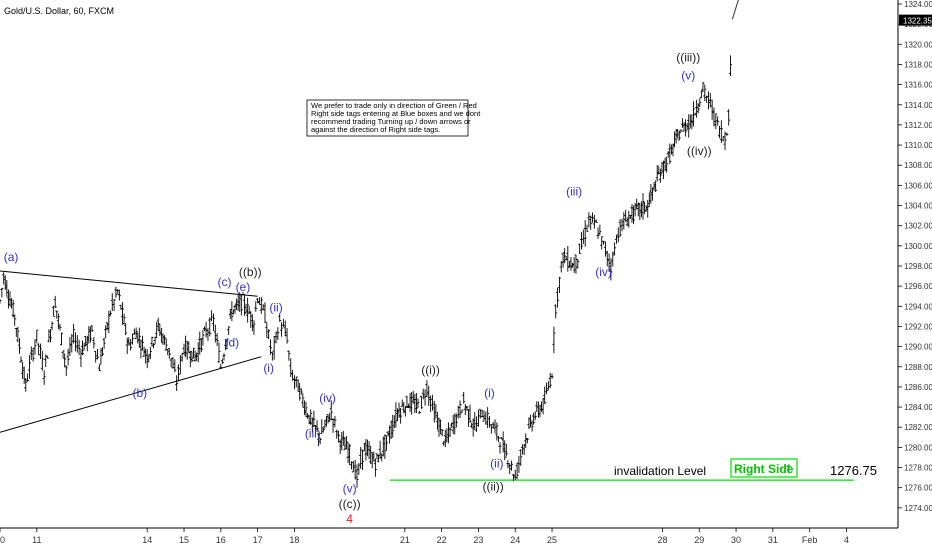  I want to click on wave-label: (i), so click(489, 393).